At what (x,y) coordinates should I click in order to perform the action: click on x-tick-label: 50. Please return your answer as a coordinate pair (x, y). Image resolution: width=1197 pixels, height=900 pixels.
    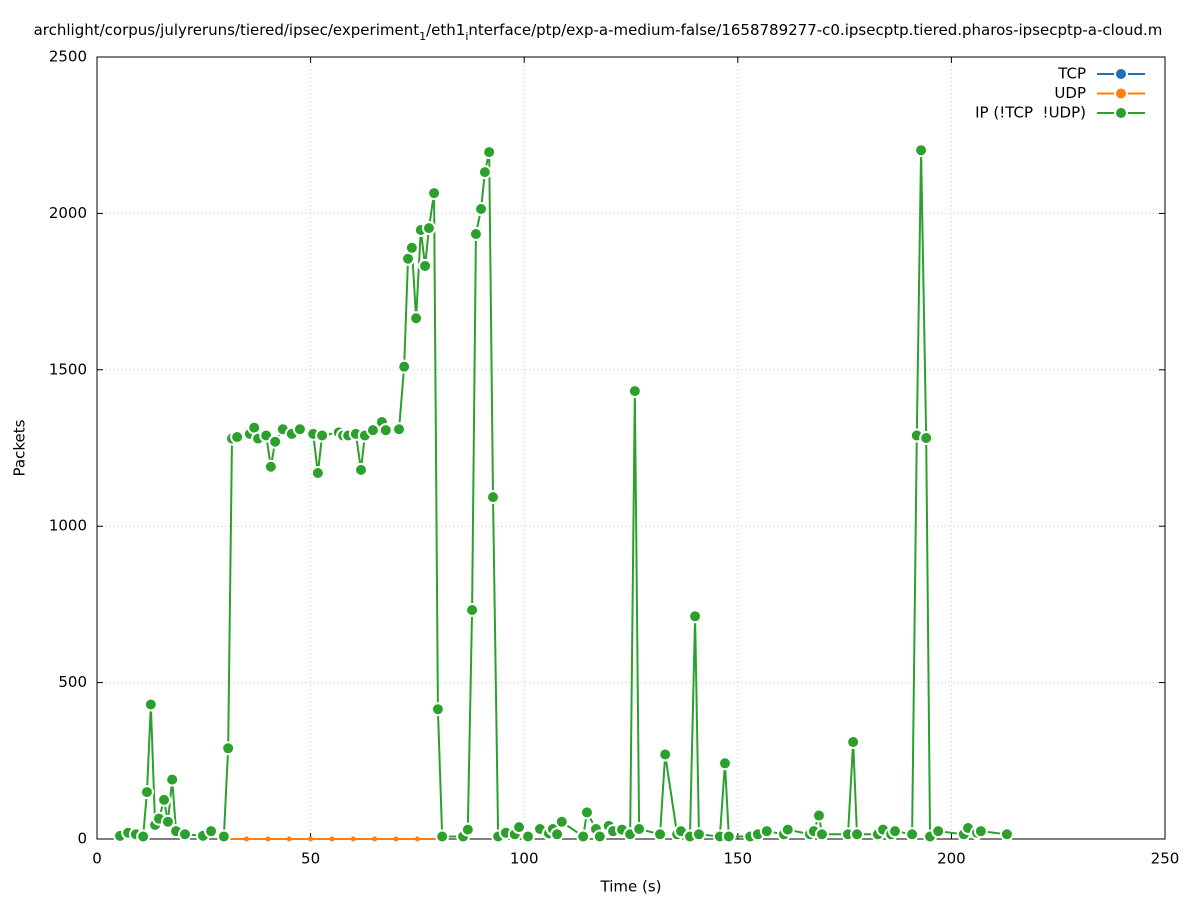
    Looking at the image, I should click on (310, 859).